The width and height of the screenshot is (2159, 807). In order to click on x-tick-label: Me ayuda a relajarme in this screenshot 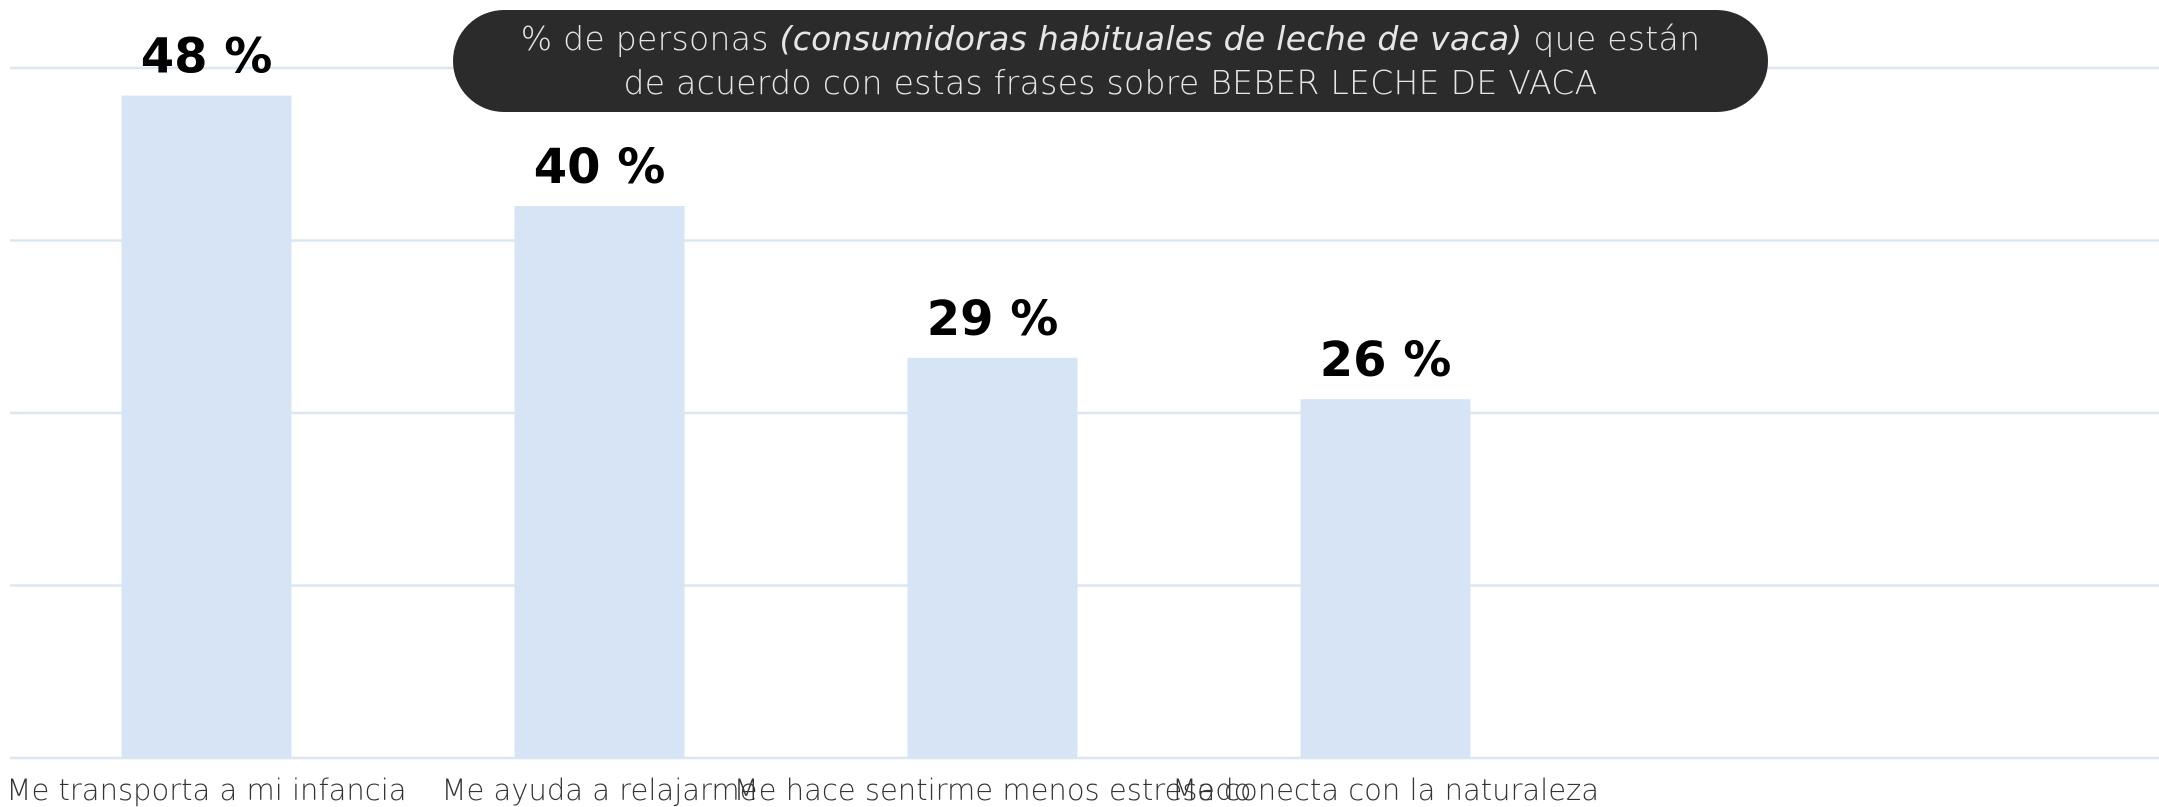, I will do `click(599, 790)`.